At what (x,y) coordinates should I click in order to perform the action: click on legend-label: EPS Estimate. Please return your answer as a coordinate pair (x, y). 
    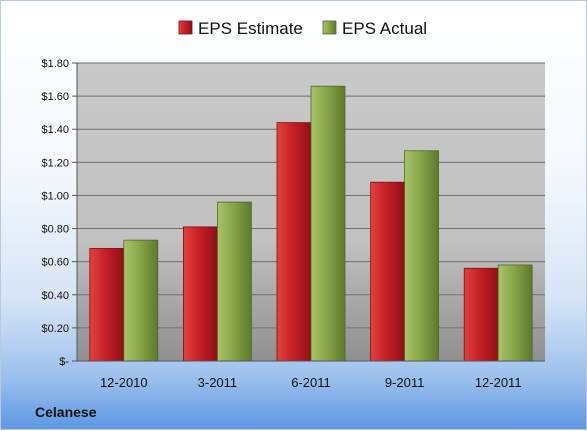
    Looking at the image, I should click on (250, 28).